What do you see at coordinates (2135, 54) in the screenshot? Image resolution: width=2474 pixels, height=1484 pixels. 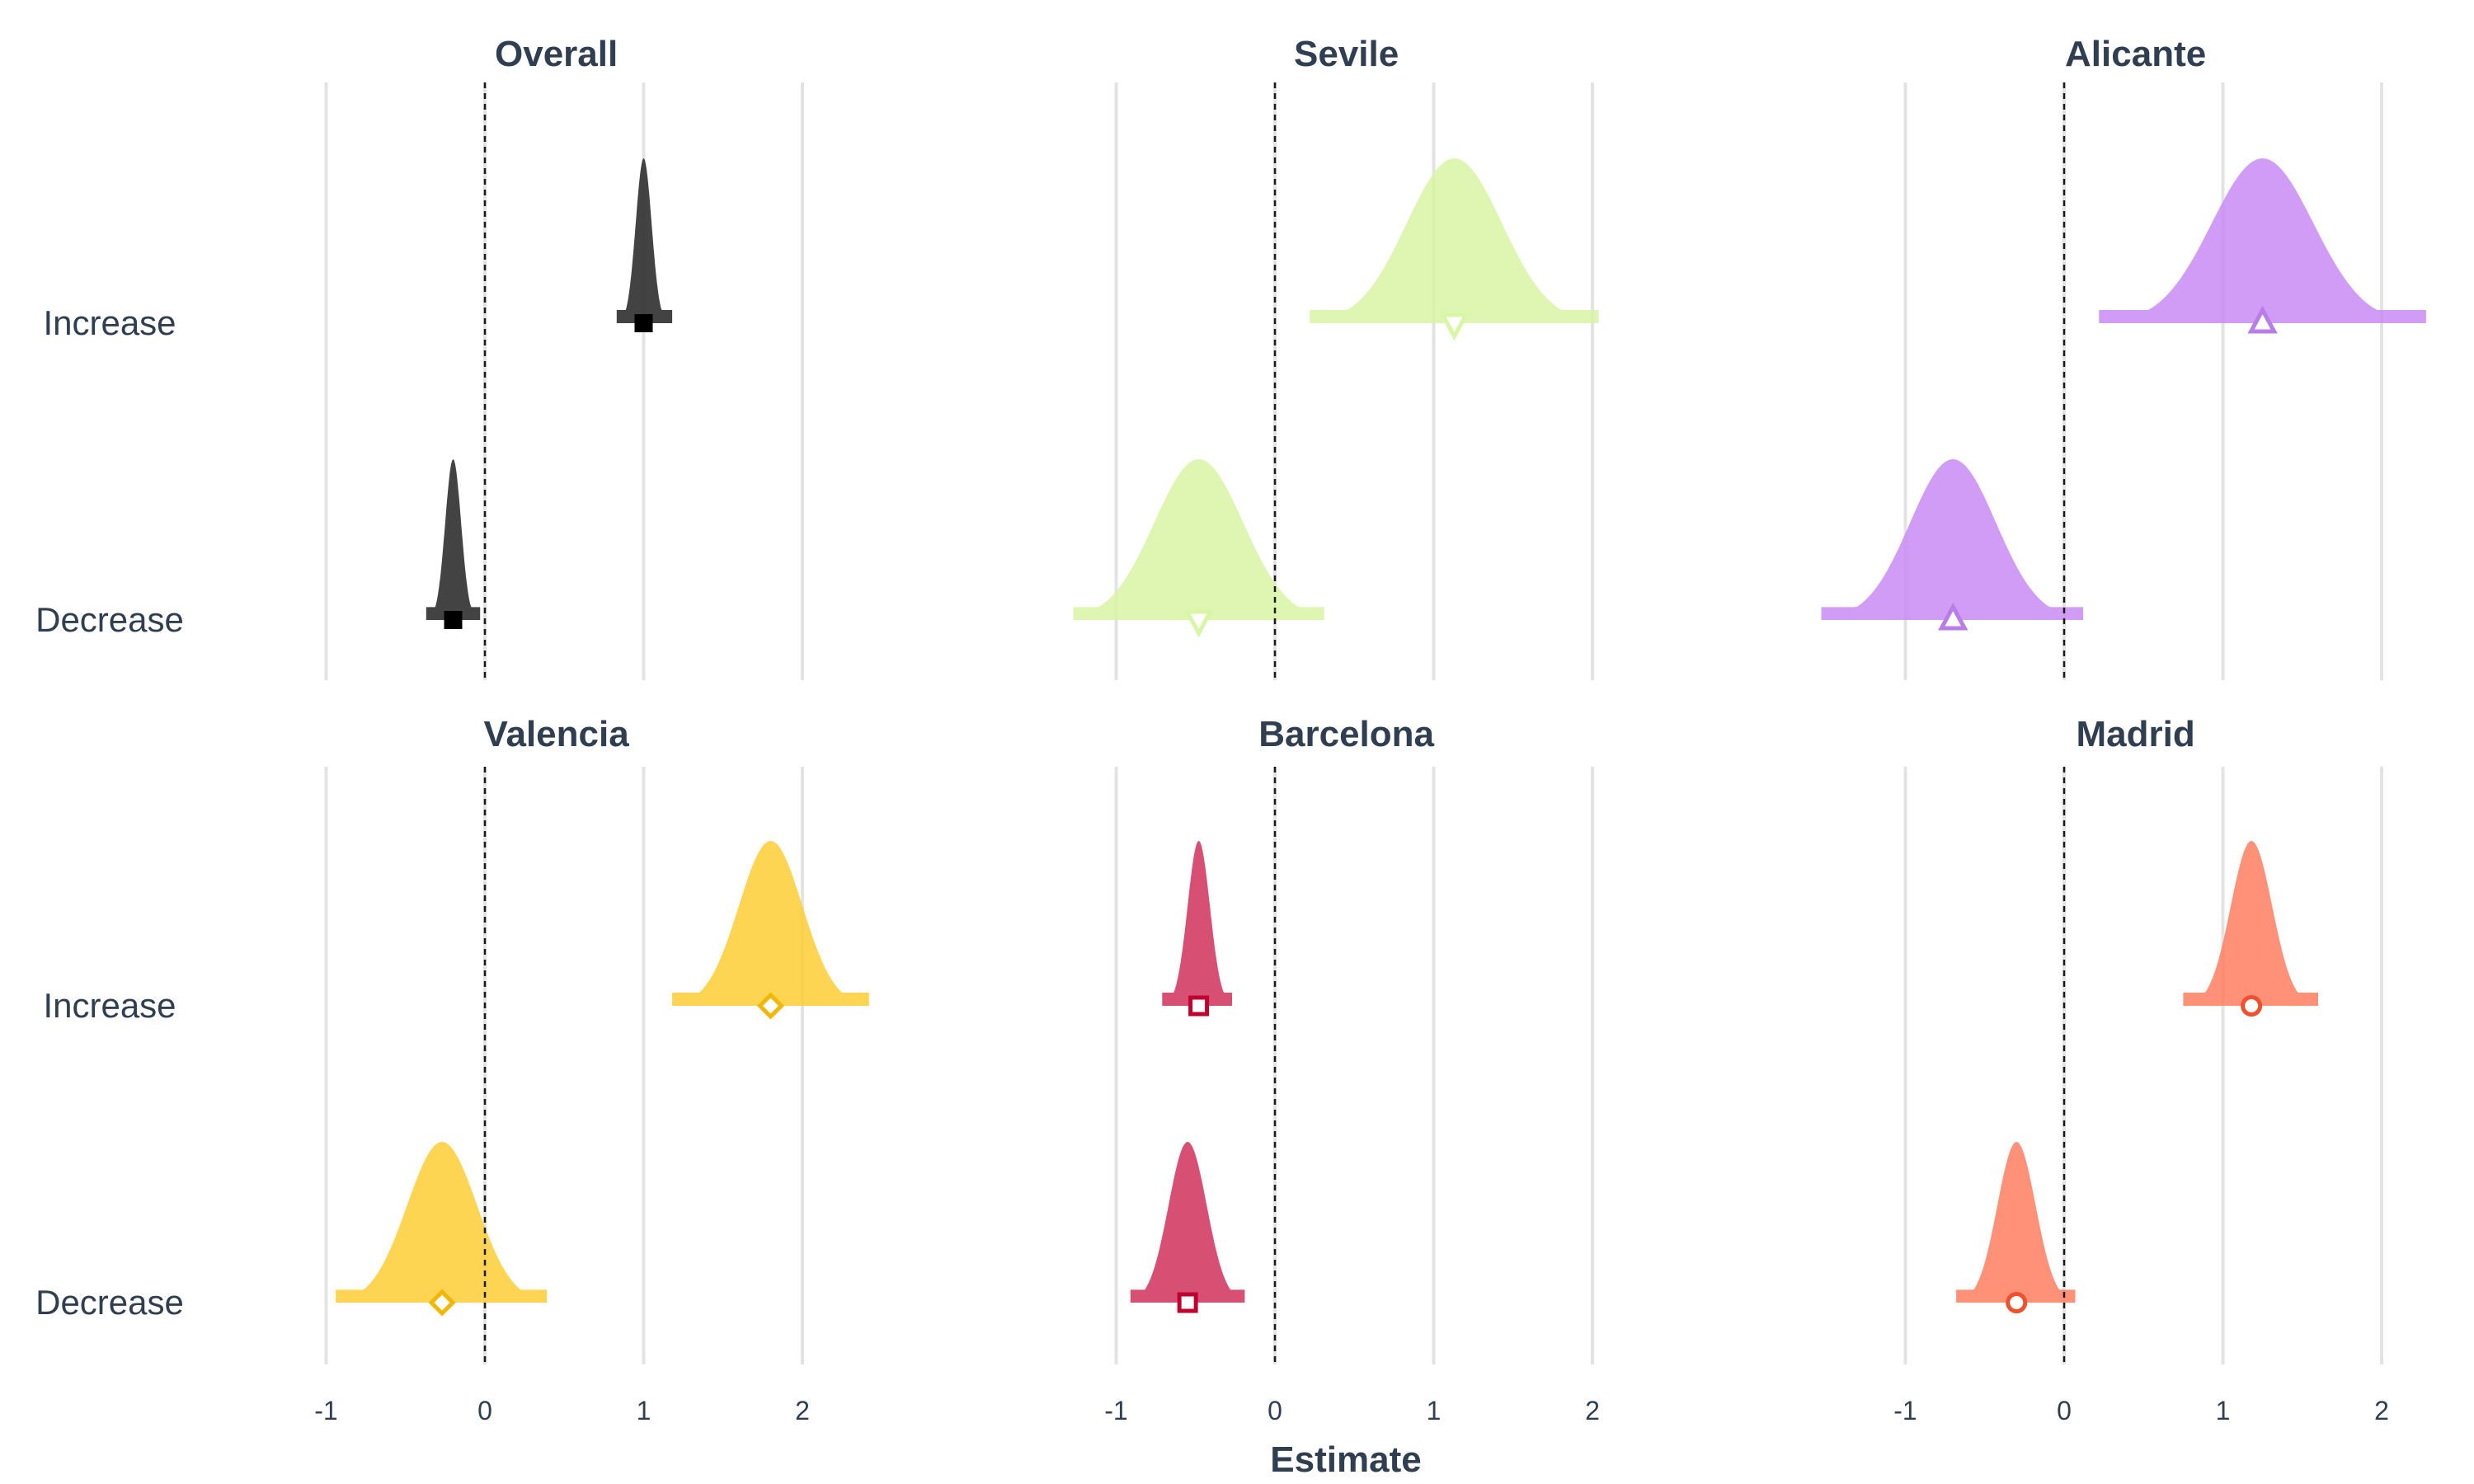 I see `panel-title: Alicante` at bounding box center [2135, 54].